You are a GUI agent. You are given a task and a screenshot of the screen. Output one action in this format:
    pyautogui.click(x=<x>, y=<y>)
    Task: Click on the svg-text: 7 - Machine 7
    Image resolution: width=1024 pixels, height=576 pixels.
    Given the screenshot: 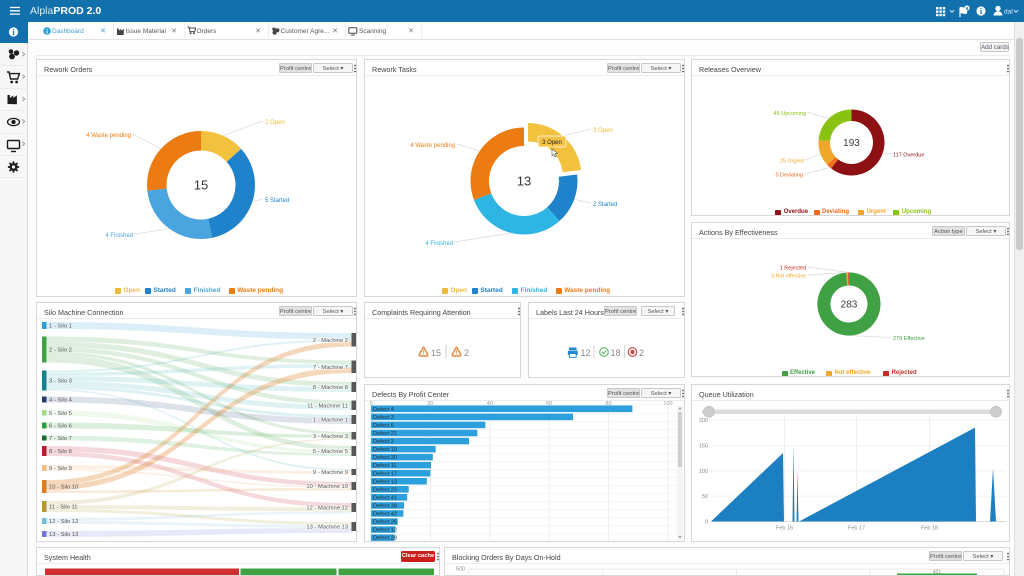 What is the action you would take?
    pyautogui.click(x=330, y=368)
    